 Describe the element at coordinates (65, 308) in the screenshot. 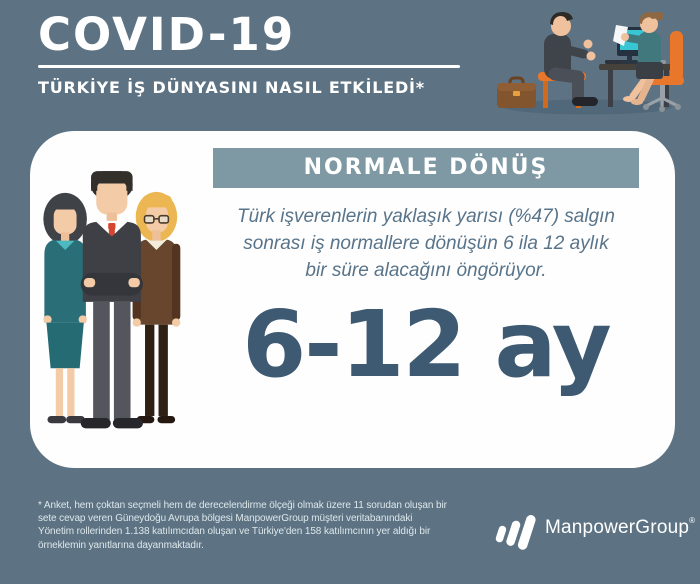

I see `businesswoman-teal` at that location.